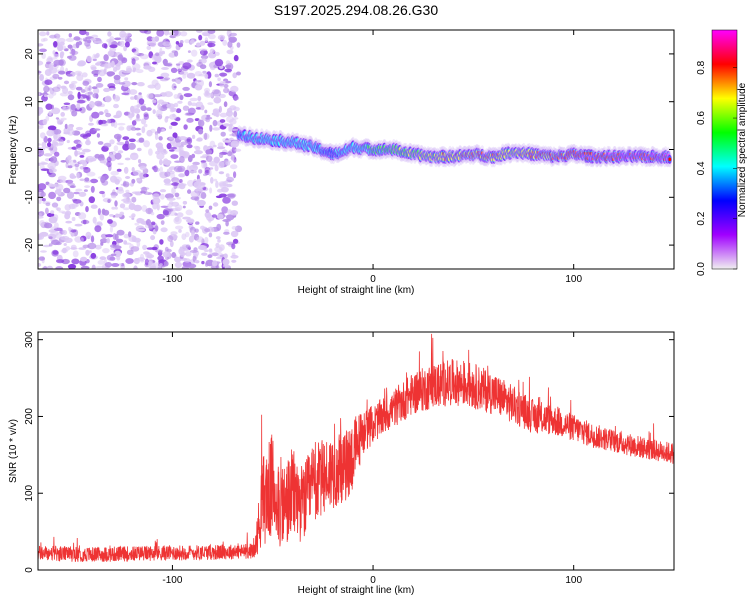 Image resolution: width=750 pixels, height=600 pixels. Describe the element at coordinates (29, 54) in the screenshot. I see `y-tick-label: 20` at that location.